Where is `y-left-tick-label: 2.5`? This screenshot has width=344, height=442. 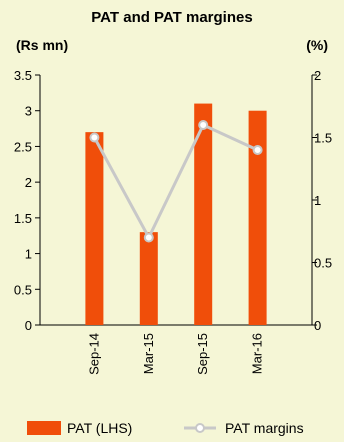 y-left-tick-label: 2.5 is located at coordinates (23, 146).